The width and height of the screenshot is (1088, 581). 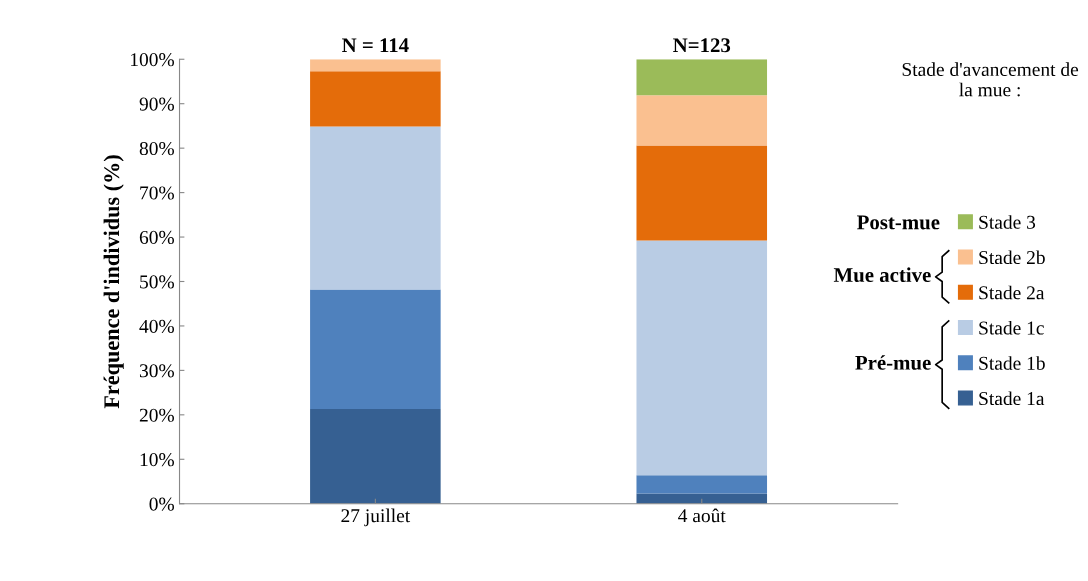 What do you see at coordinates (702, 45) in the screenshot?
I see `annotation: N=123` at bounding box center [702, 45].